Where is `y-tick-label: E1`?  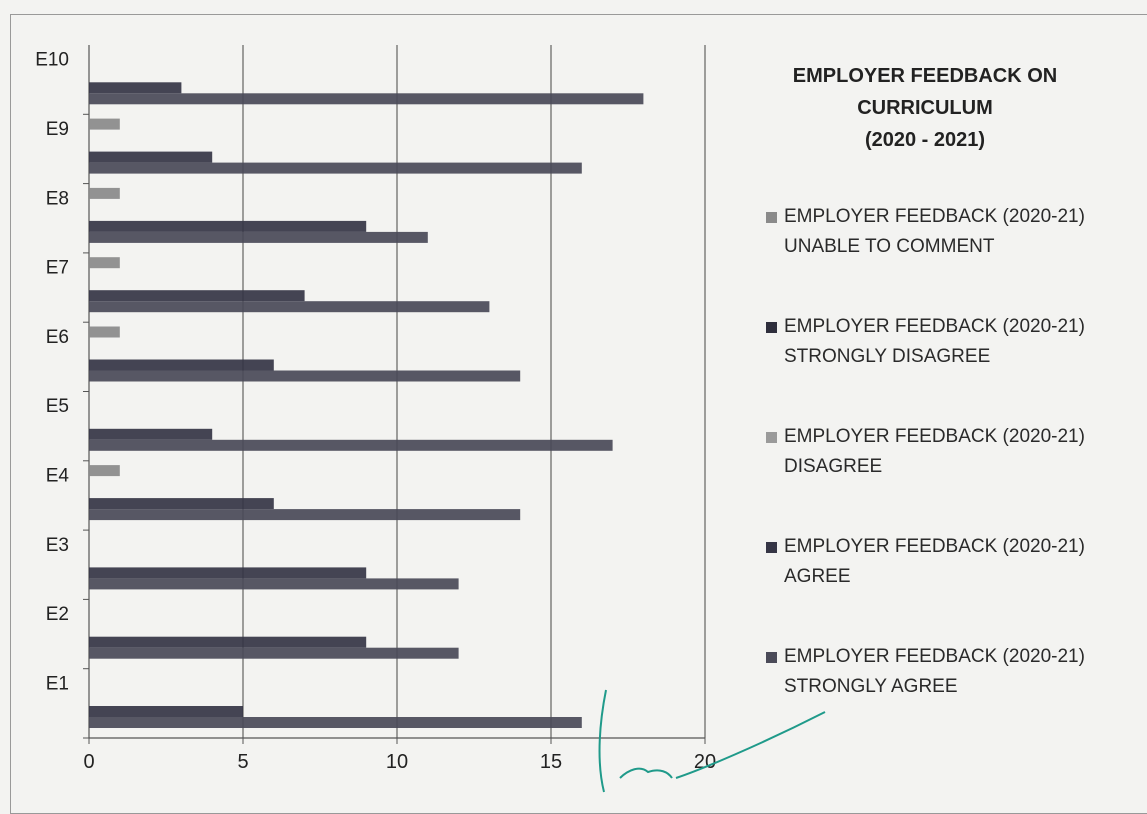
y-tick-label: E1 is located at coordinates (57, 683).